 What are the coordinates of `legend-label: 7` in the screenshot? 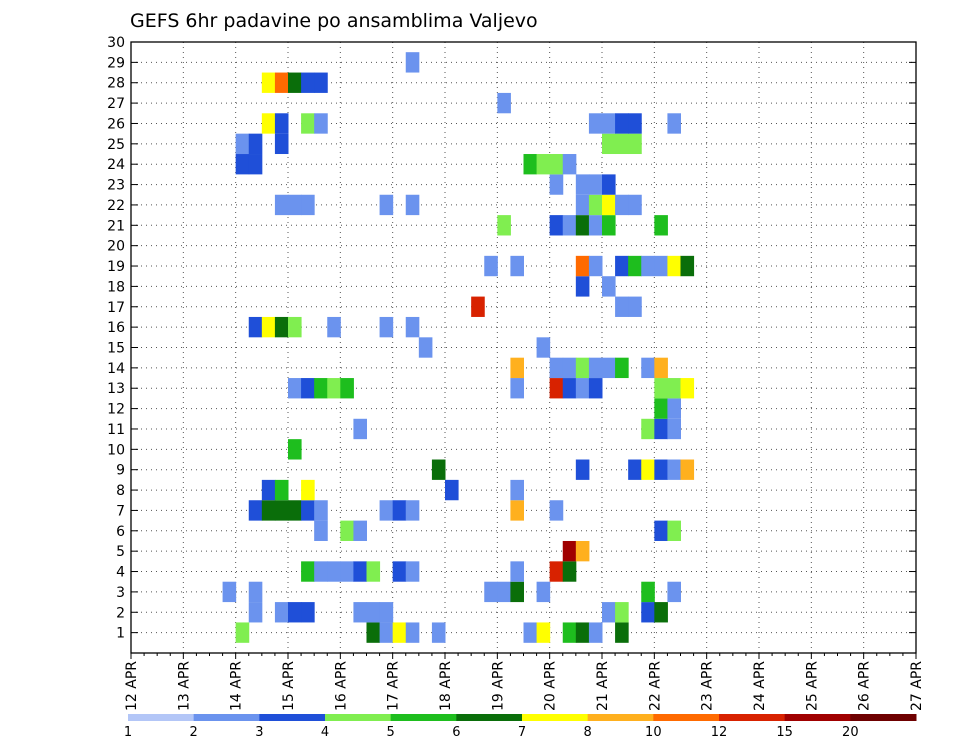 It's located at (522, 732).